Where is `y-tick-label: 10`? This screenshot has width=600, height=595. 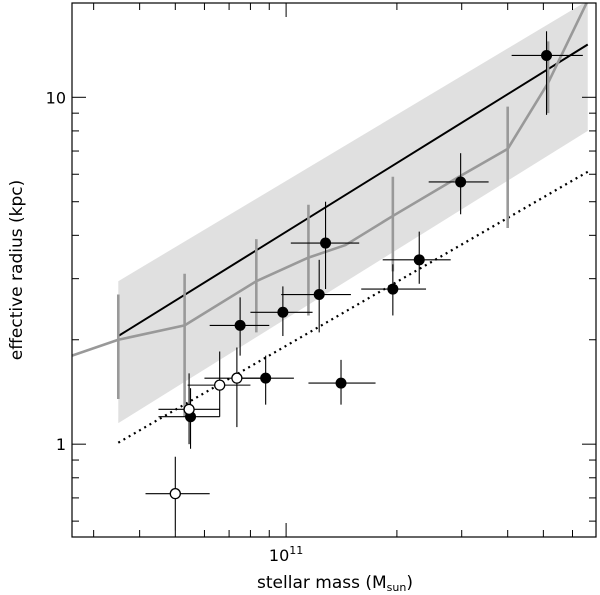
y-tick-label: 10 is located at coordinates (56, 97).